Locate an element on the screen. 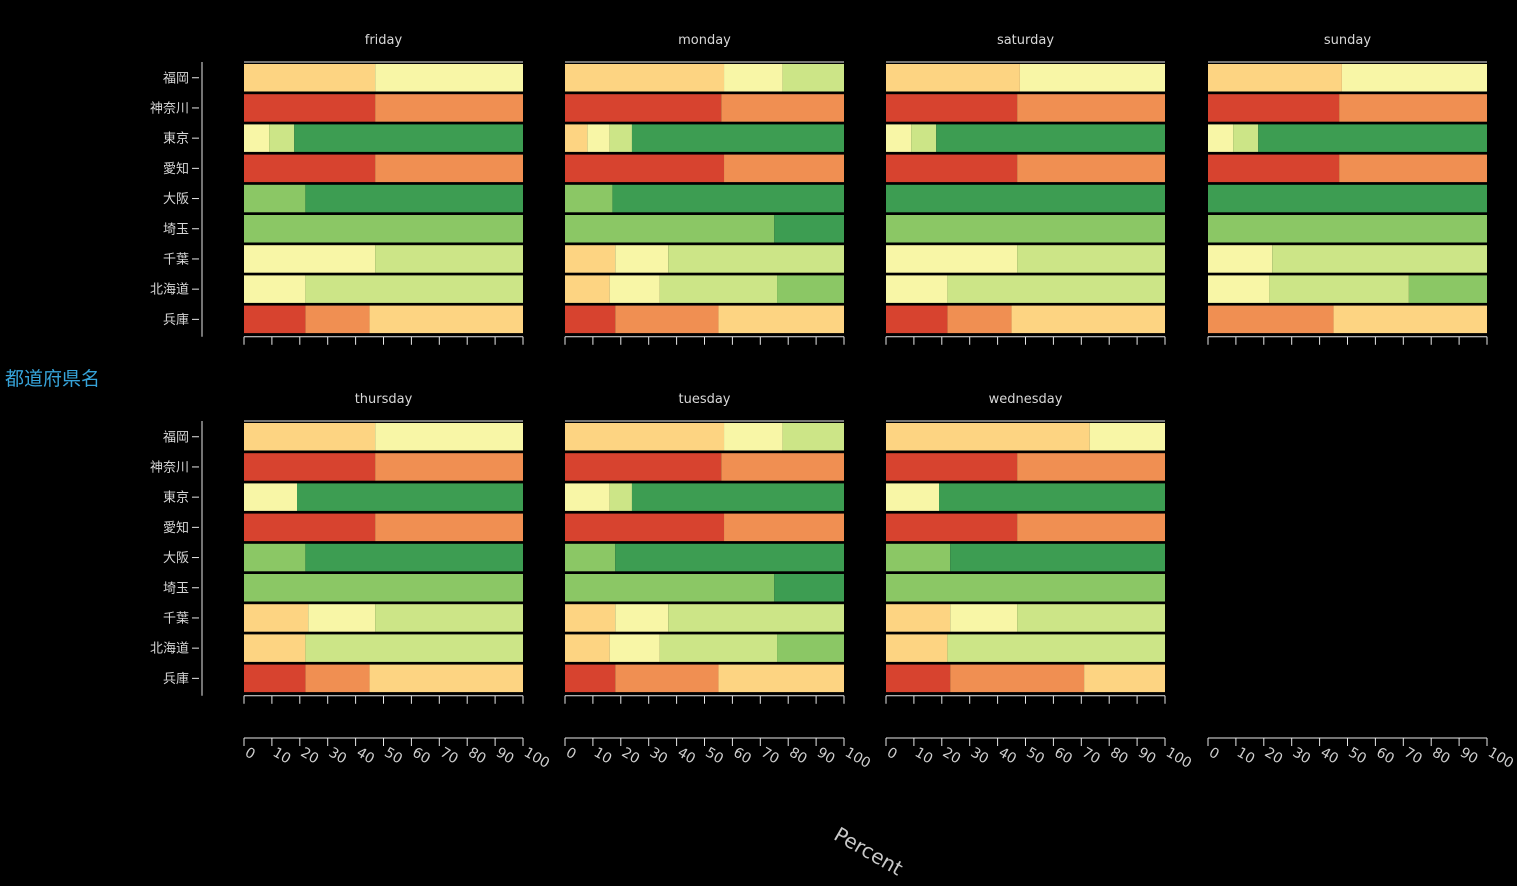  x-tick-label: 70 is located at coordinates (1412, 756).